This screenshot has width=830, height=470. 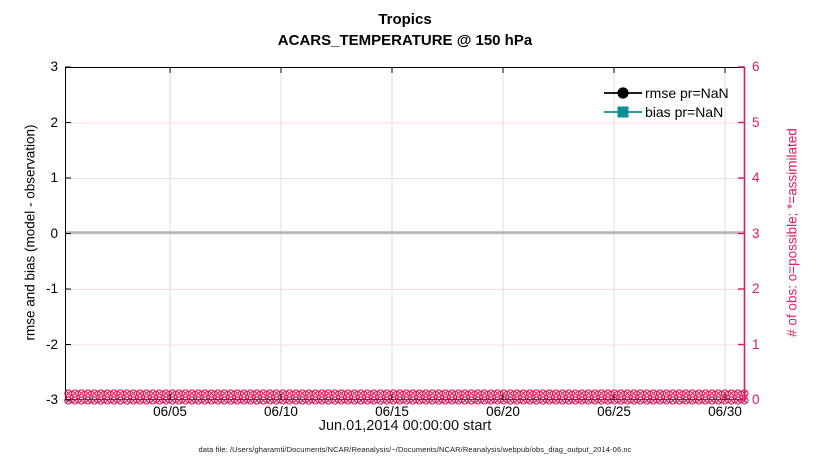 What do you see at coordinates (687, 92) in the screenshot?
I see `legend-label-rmse: rmse pr=NaN` at bounding box center [687, 92].